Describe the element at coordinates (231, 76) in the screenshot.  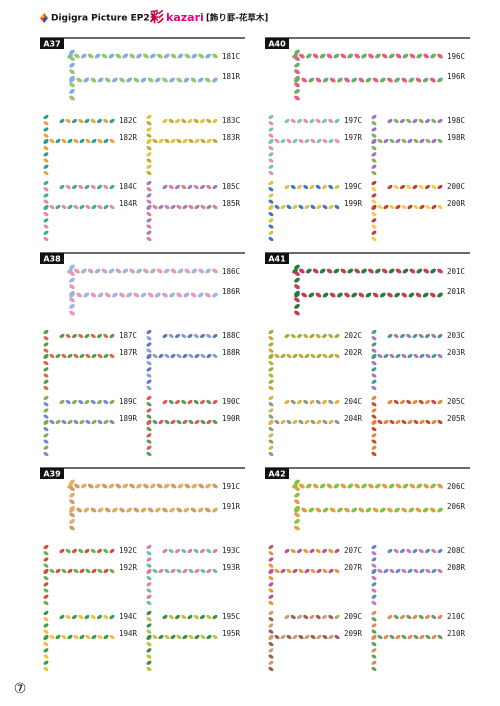
I see `item-code: 181R` at that location.